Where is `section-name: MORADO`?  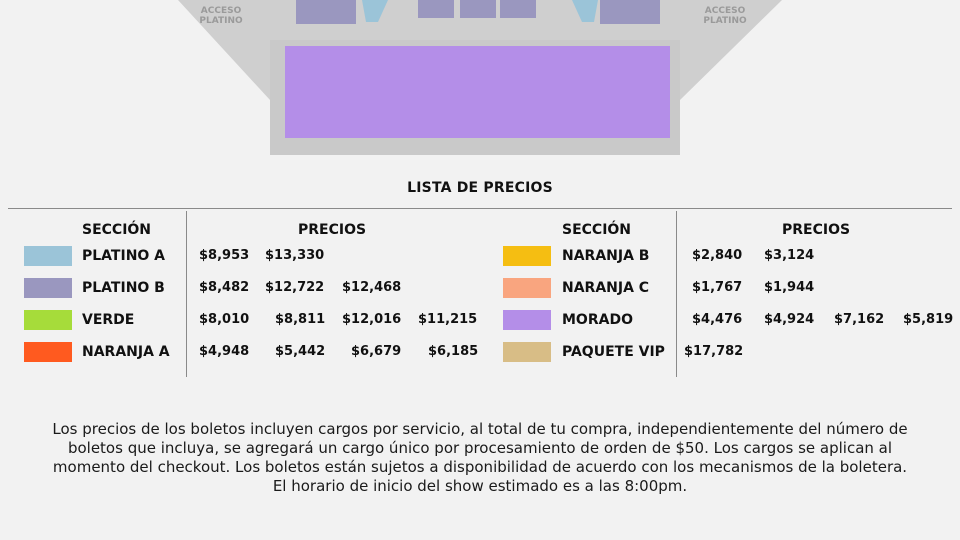
section-name: MORADO is located at coordinates (597, 320).